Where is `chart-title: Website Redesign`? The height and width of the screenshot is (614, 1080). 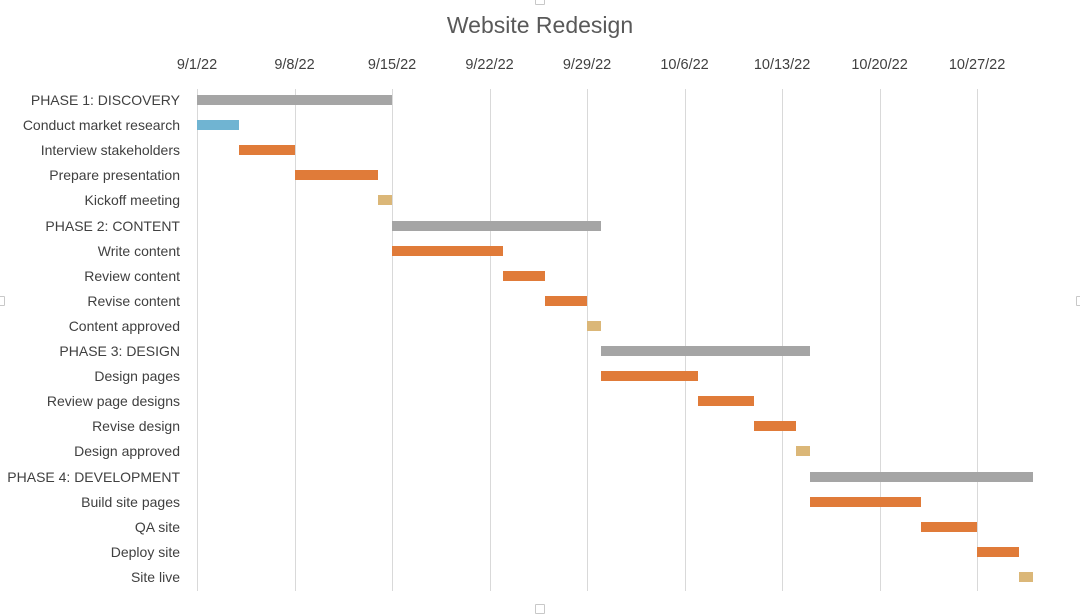
chart-title: Website Redesign is located at coordinates (540, 25).